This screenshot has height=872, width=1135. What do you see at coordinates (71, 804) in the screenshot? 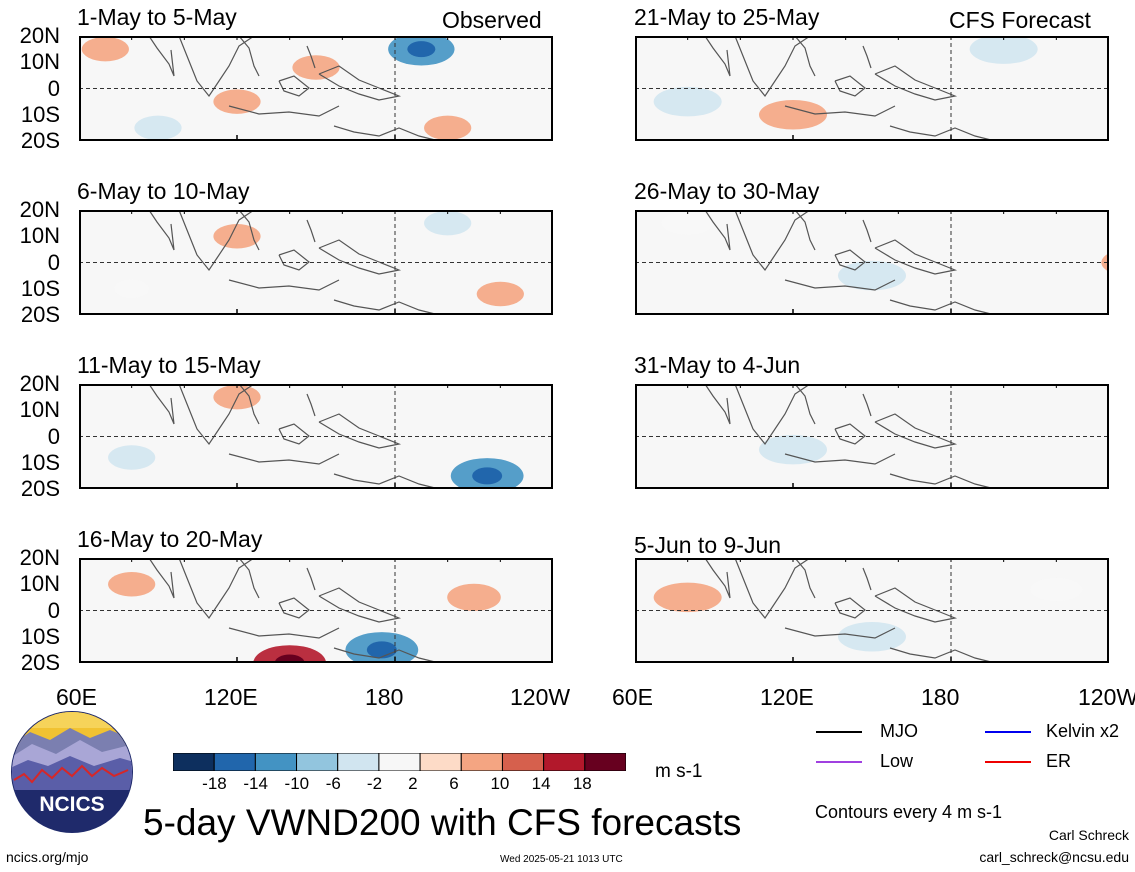
I see `logo-text: NCICS` at bounding box center [71, 804].